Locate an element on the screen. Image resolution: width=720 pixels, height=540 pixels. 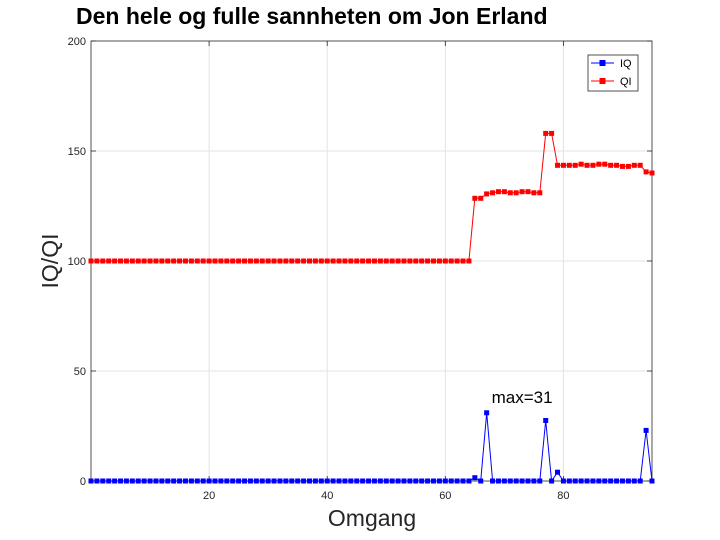
legend-label-qi: QI is located at coordinates (626, 82).